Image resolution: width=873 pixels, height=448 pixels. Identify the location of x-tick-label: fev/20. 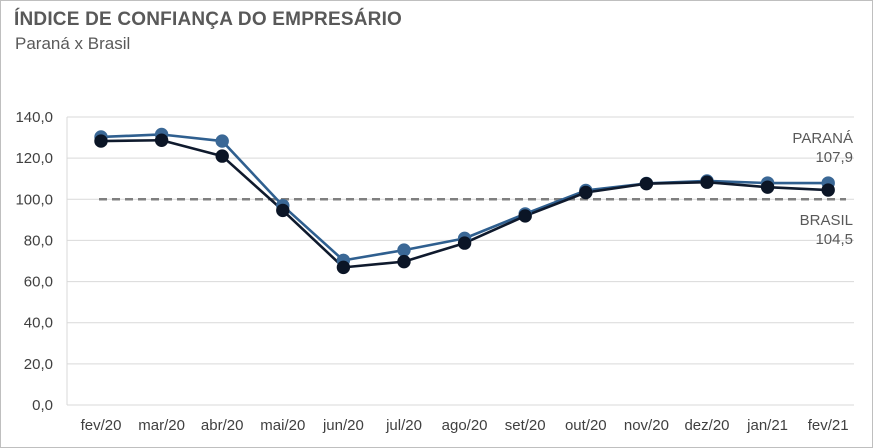
(101, 425).